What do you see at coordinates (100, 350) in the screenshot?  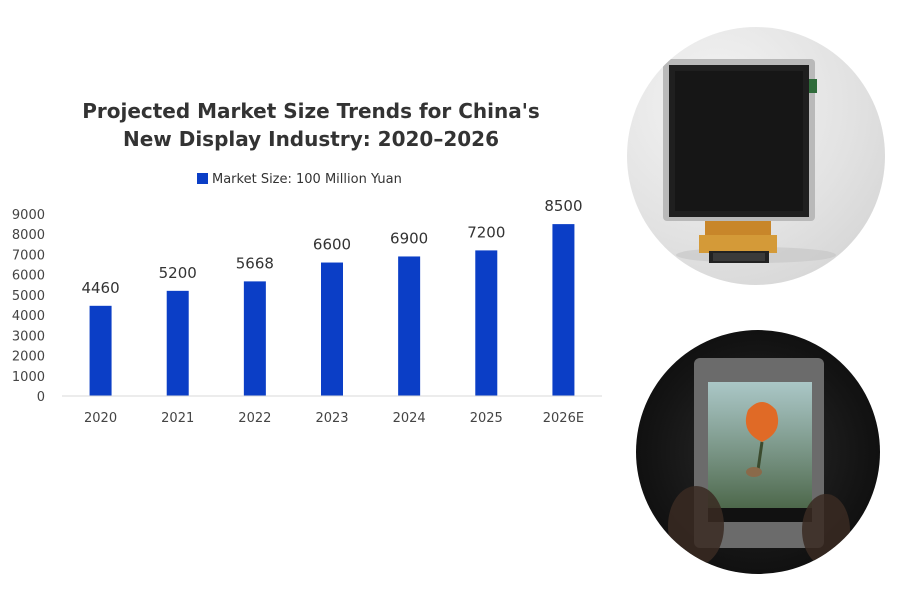 I see `bar-2020` at bounding box center [100, 350].